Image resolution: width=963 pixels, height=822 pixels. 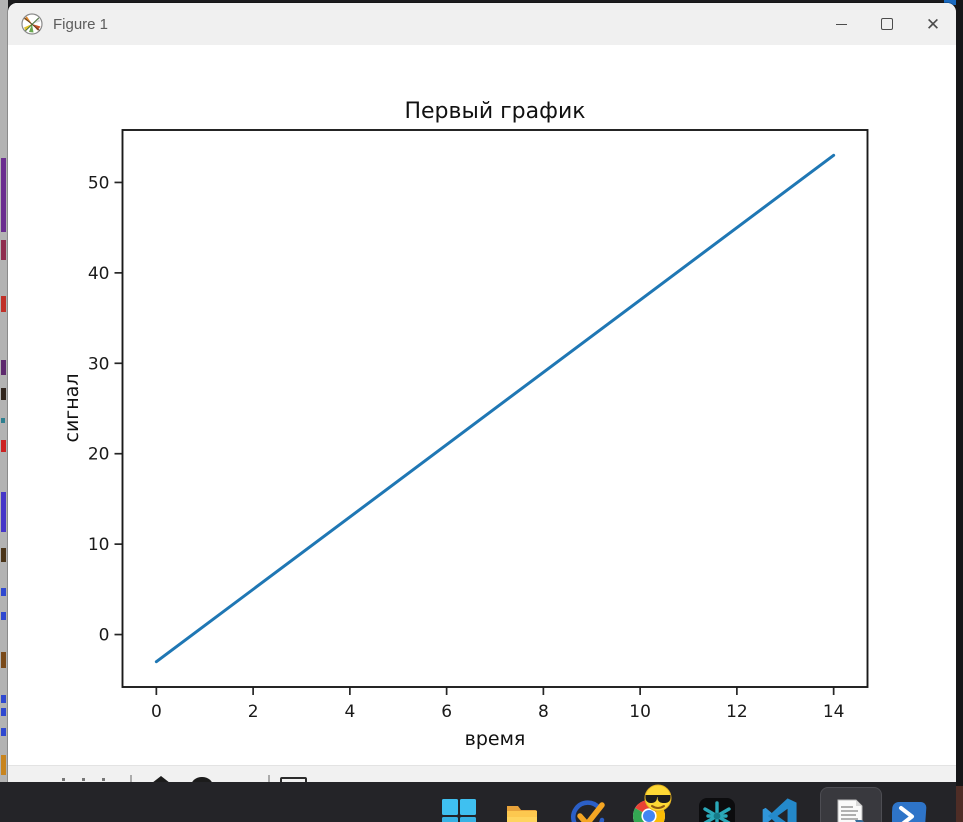 I want to click on window-title: Figure 1, so click(x=81, y=24).